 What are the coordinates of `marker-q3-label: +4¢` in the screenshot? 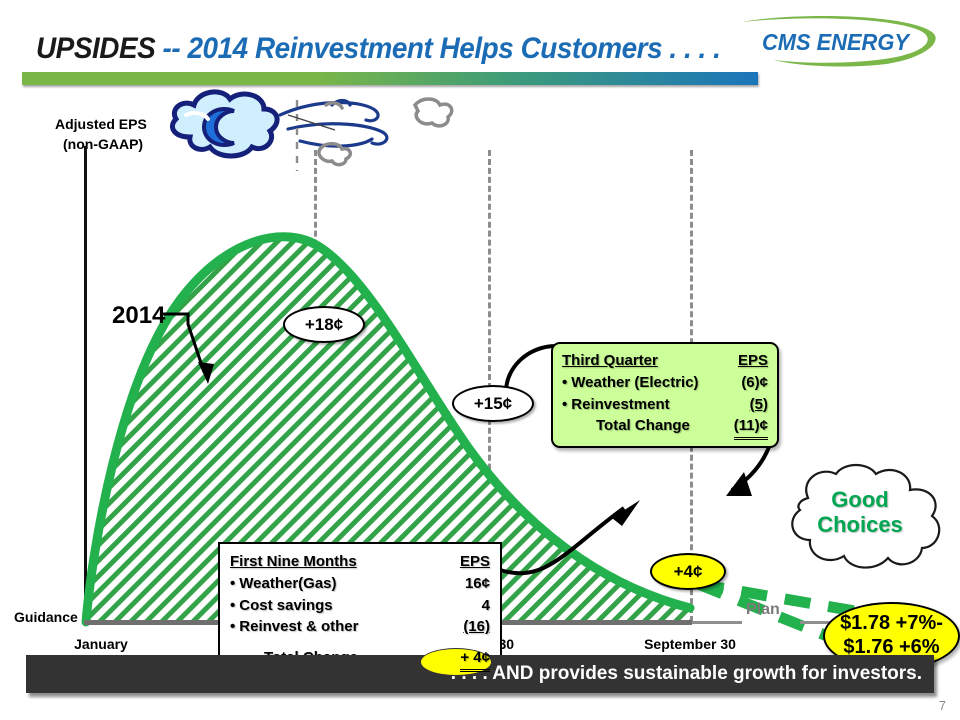 It's located at (688, 571).